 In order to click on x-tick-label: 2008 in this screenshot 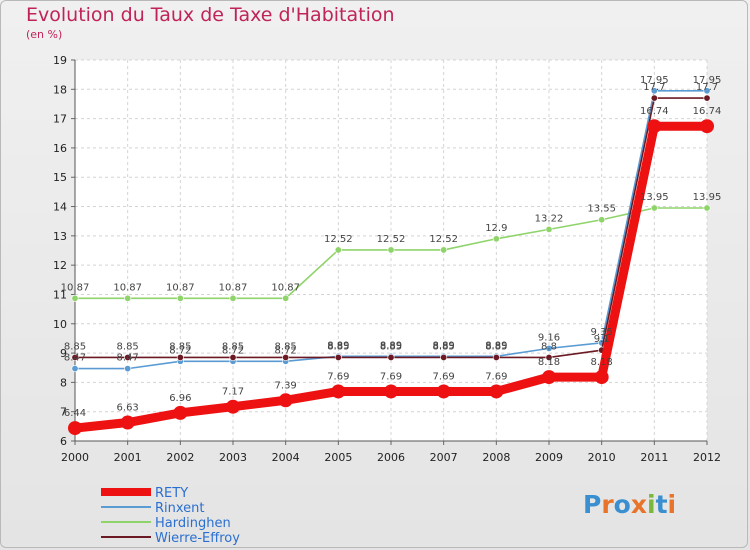, I will do `click(496, 457)`.